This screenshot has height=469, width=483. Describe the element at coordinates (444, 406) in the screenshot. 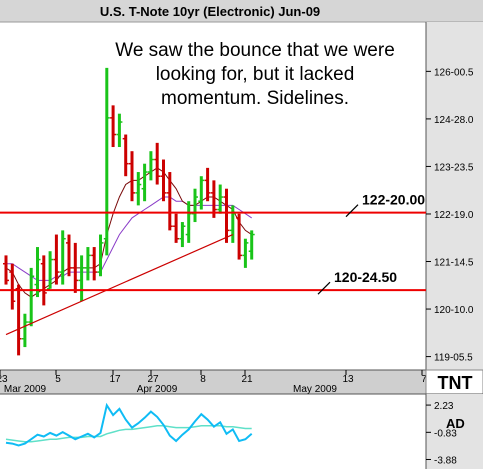

I see `indicator-tick-label: 2.23` at that location.